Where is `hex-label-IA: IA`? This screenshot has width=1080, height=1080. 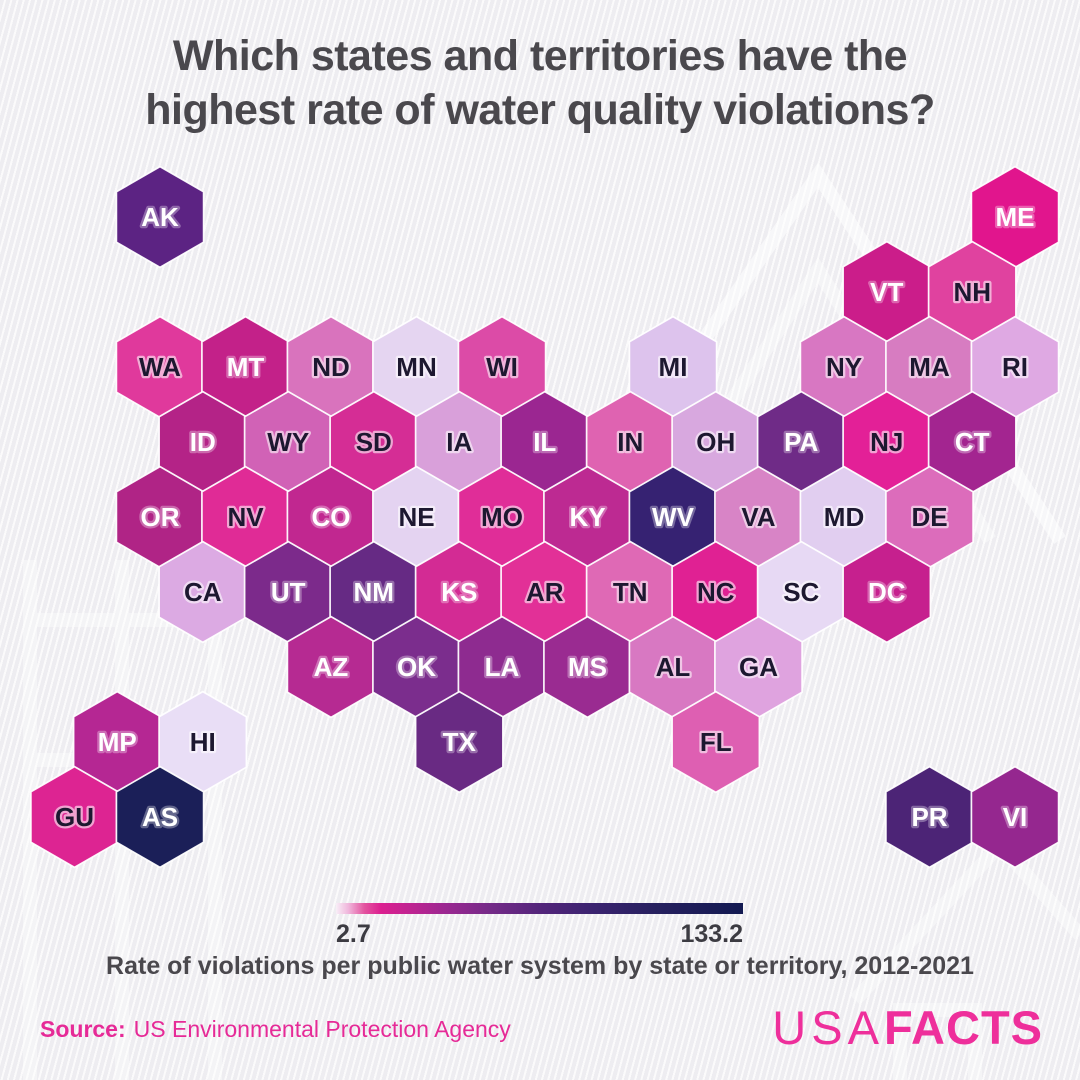 hex-label-IA: IA is located at coordinates (459, 442).